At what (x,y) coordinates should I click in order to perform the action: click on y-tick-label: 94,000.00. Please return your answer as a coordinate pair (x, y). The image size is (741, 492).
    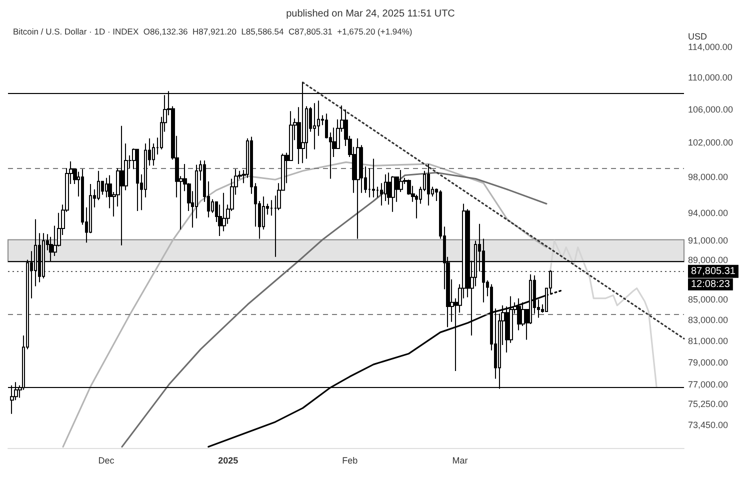
    Looking at the image, I should click on (708, 213).